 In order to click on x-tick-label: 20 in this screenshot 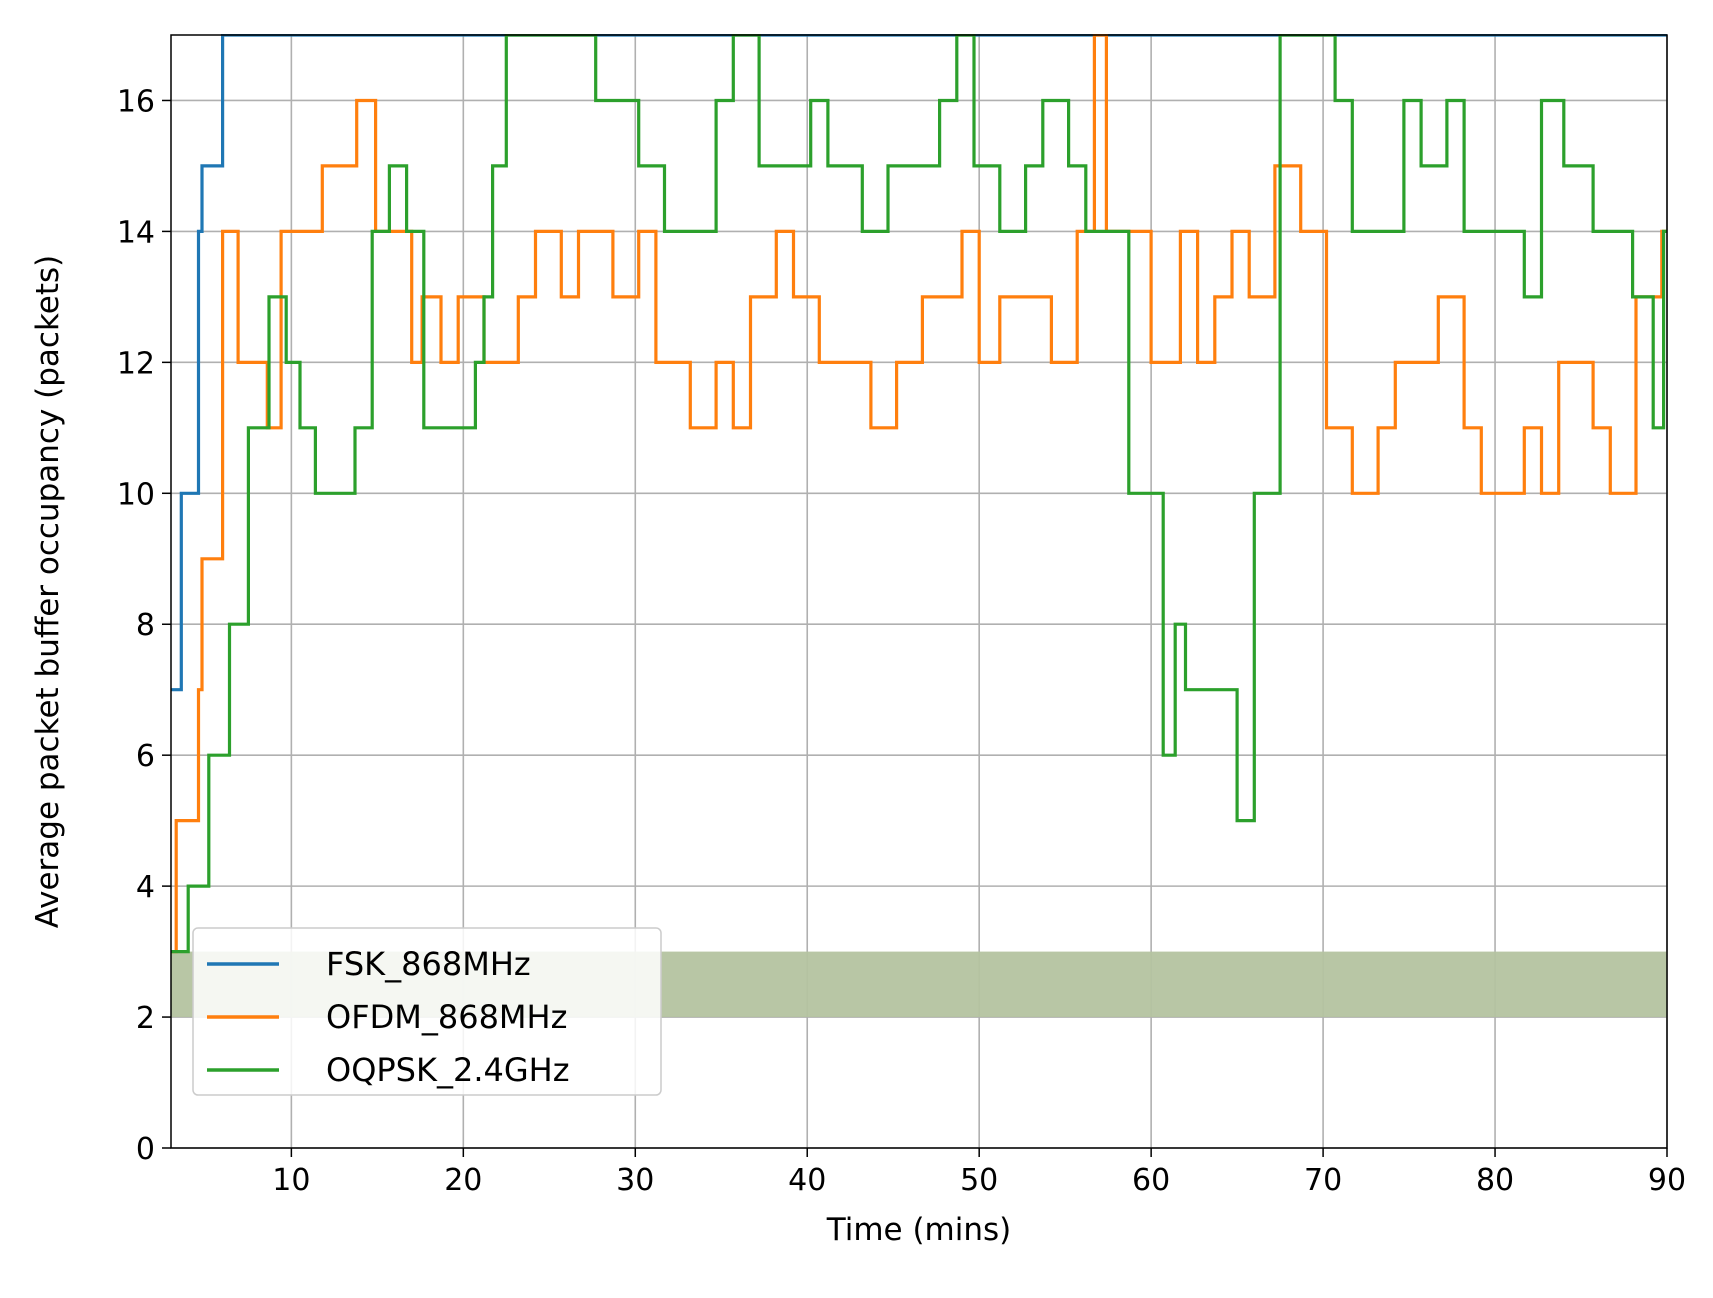, I will do `click(463, 1180)`.